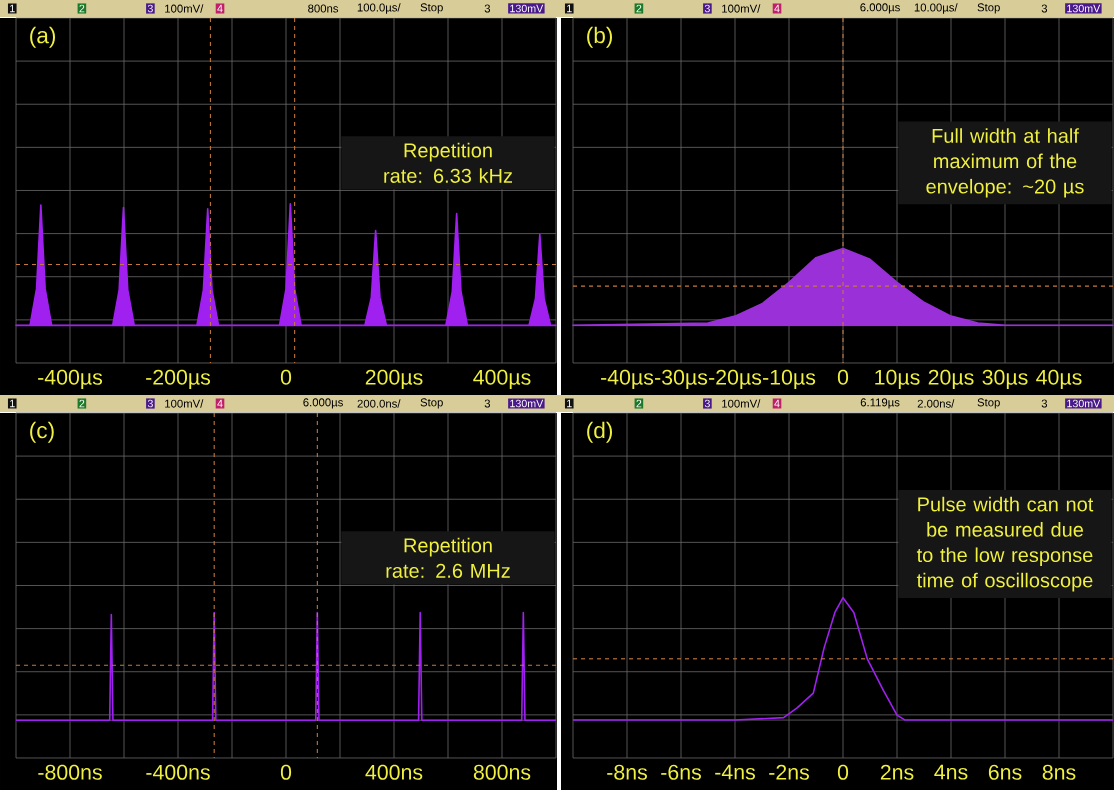  Describe the element at coordinates (600, 37) in the screenshot. I see `chart-title: (b)` at that location.